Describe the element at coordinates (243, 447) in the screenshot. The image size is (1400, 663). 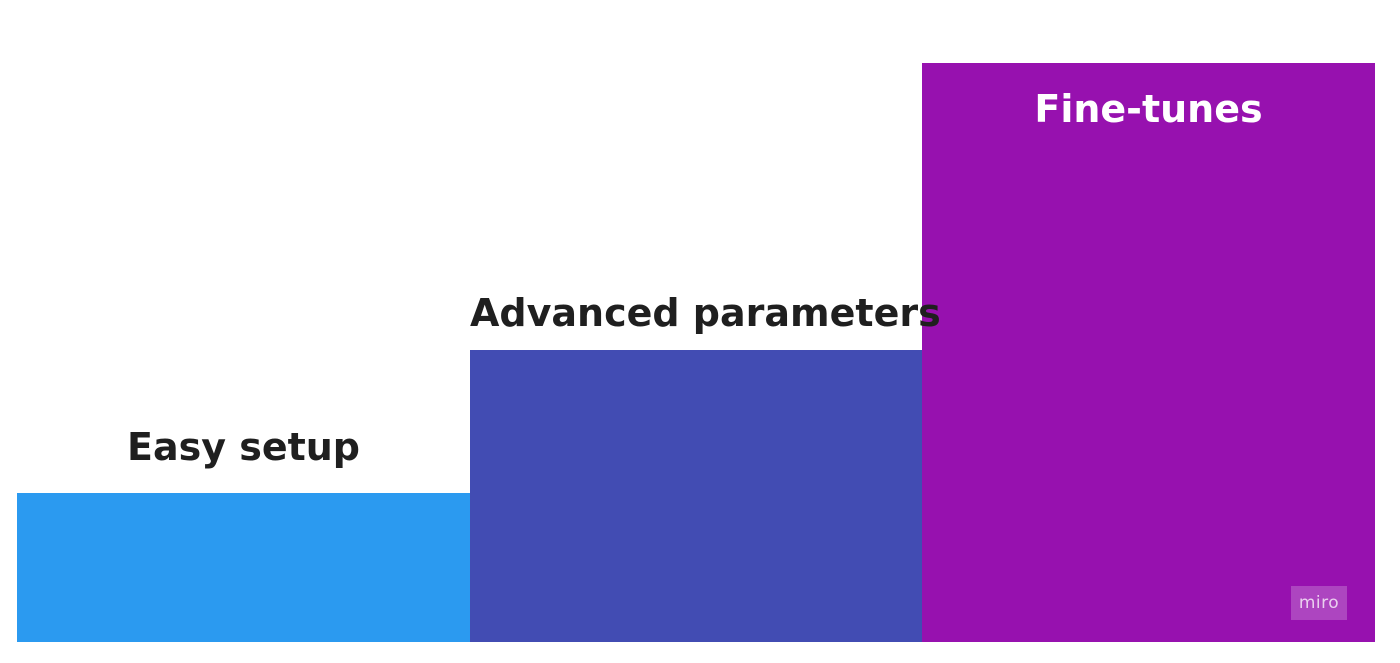
I see `step-easy-setup-label: Easy setup` at that location.